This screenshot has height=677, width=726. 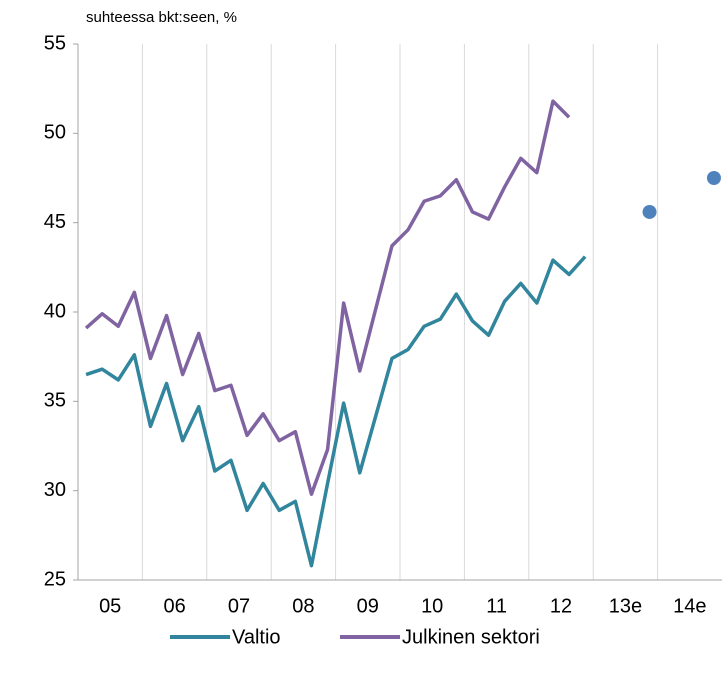 What do you see at coordinates (561, 606) in the screenshot?
I see `x-tick-label: 12` at bounding box center [561, 606].